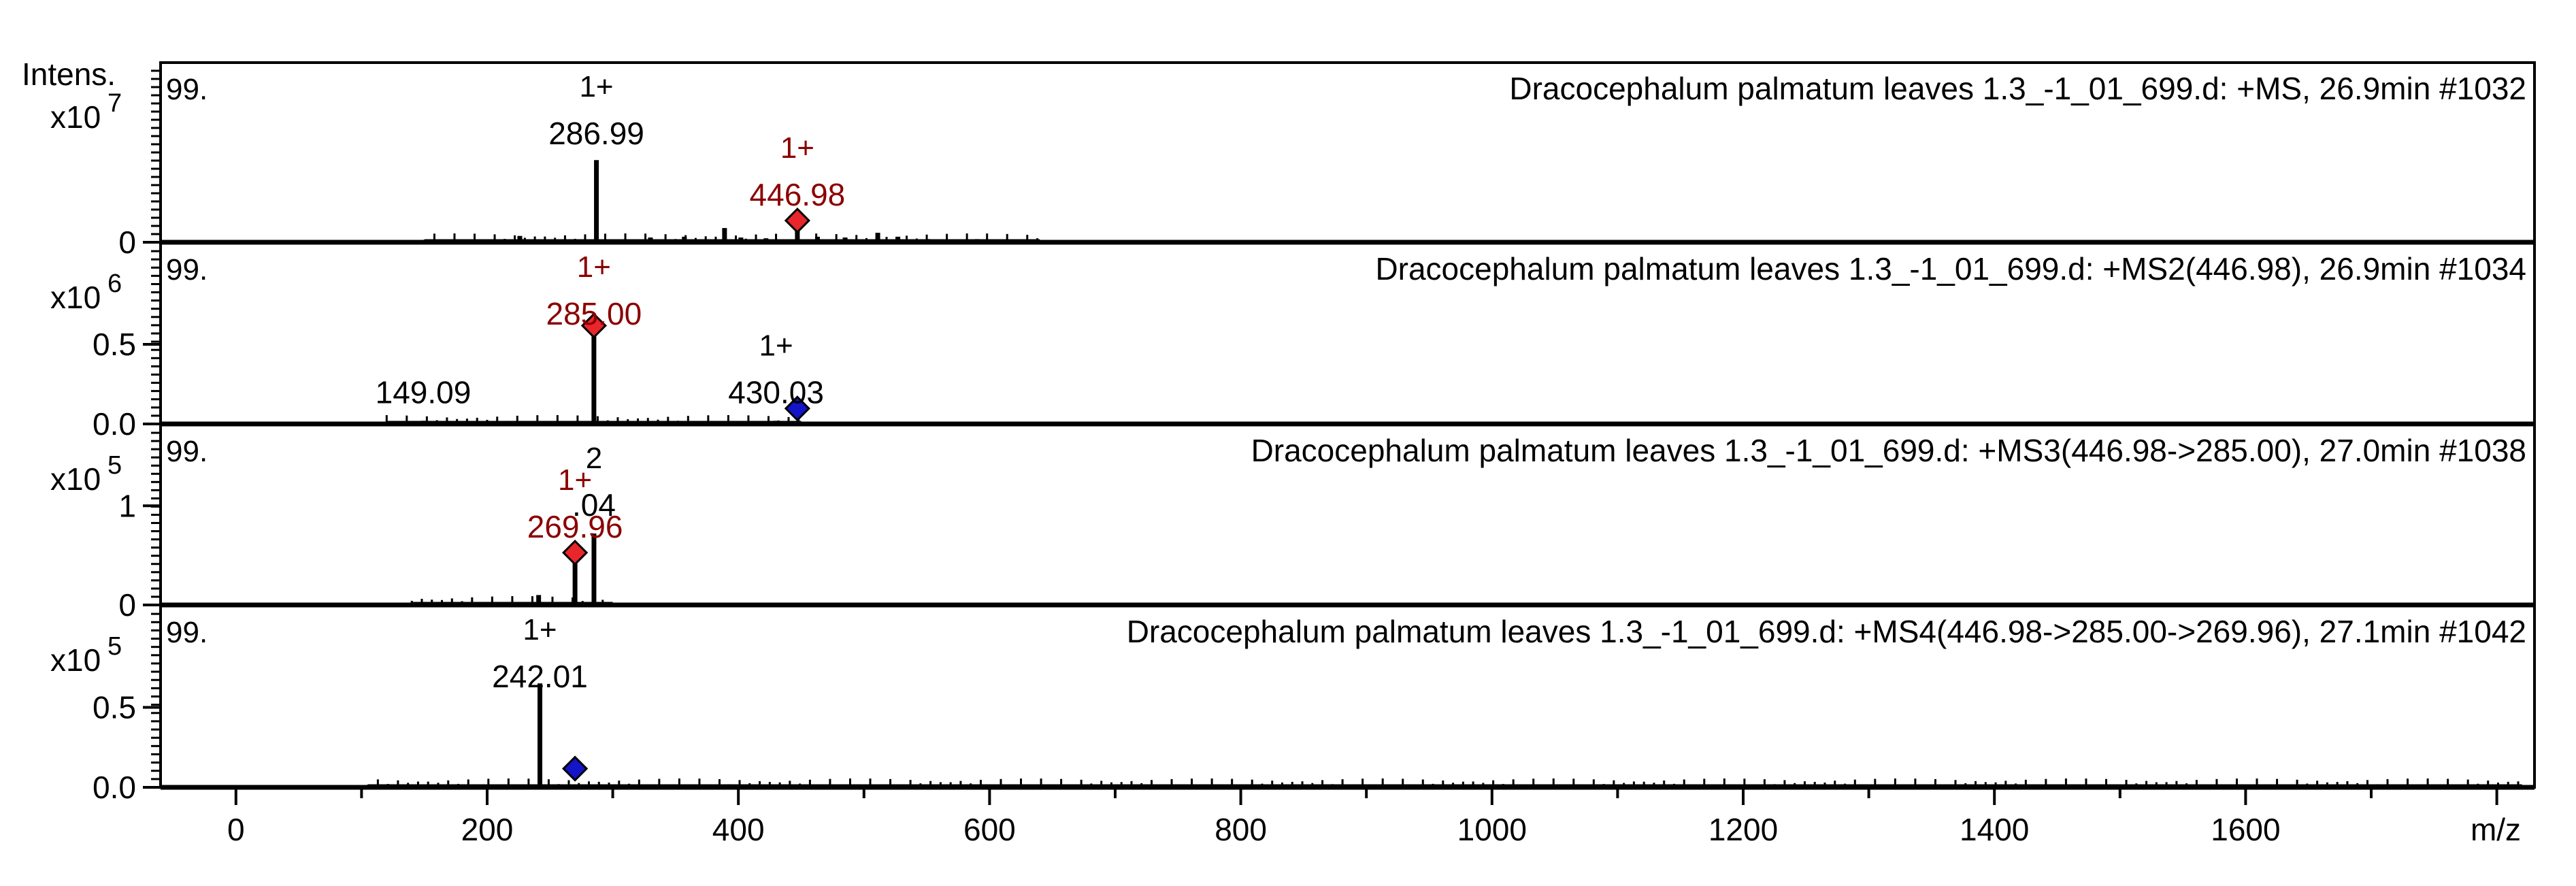 The width and height of the screenshot is (2576, 886). Describe the element at coordinates (115, 103) in the screenshot. I see `y-scale-exponent: 7` at that location.